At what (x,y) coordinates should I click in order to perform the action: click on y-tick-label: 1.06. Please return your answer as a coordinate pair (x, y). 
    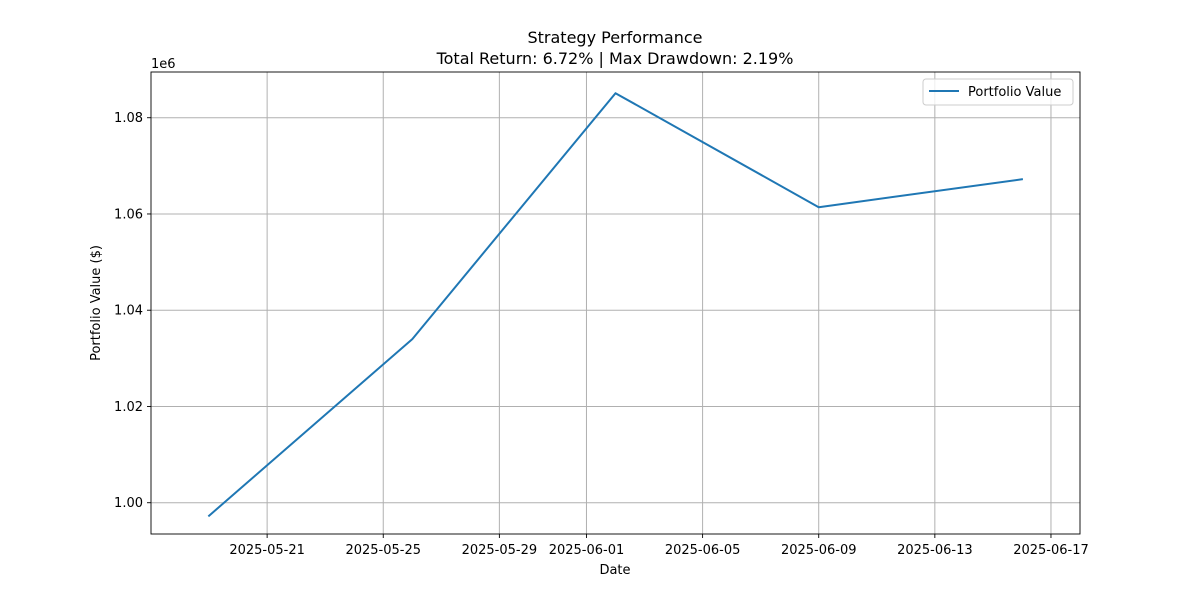
    Looking at the image, I should click on (128, 214).